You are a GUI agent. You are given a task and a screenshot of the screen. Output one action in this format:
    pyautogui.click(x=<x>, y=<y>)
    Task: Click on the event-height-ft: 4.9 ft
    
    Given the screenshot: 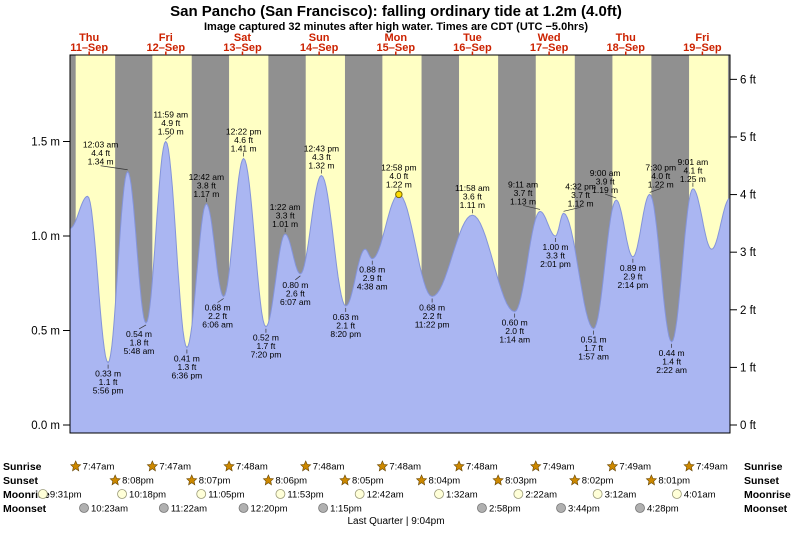 What is the action you would take?
    pyautogui.click(x=171, y=123)
    